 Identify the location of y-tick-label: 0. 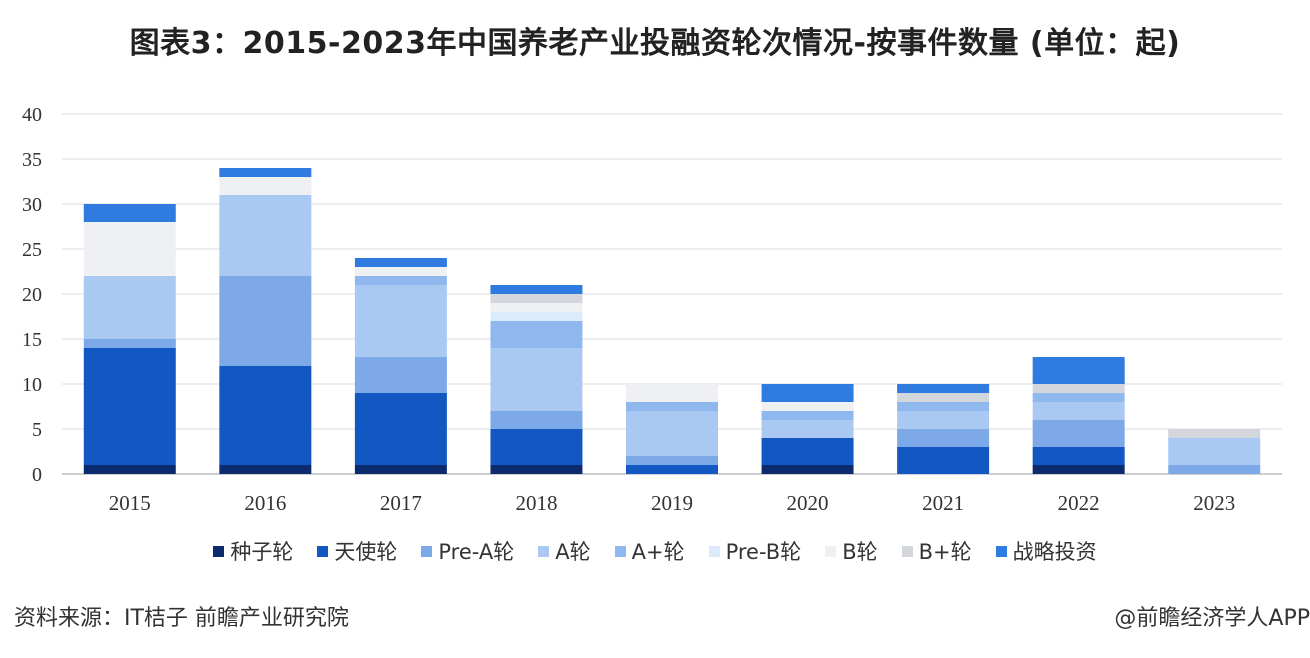
(37, 475).